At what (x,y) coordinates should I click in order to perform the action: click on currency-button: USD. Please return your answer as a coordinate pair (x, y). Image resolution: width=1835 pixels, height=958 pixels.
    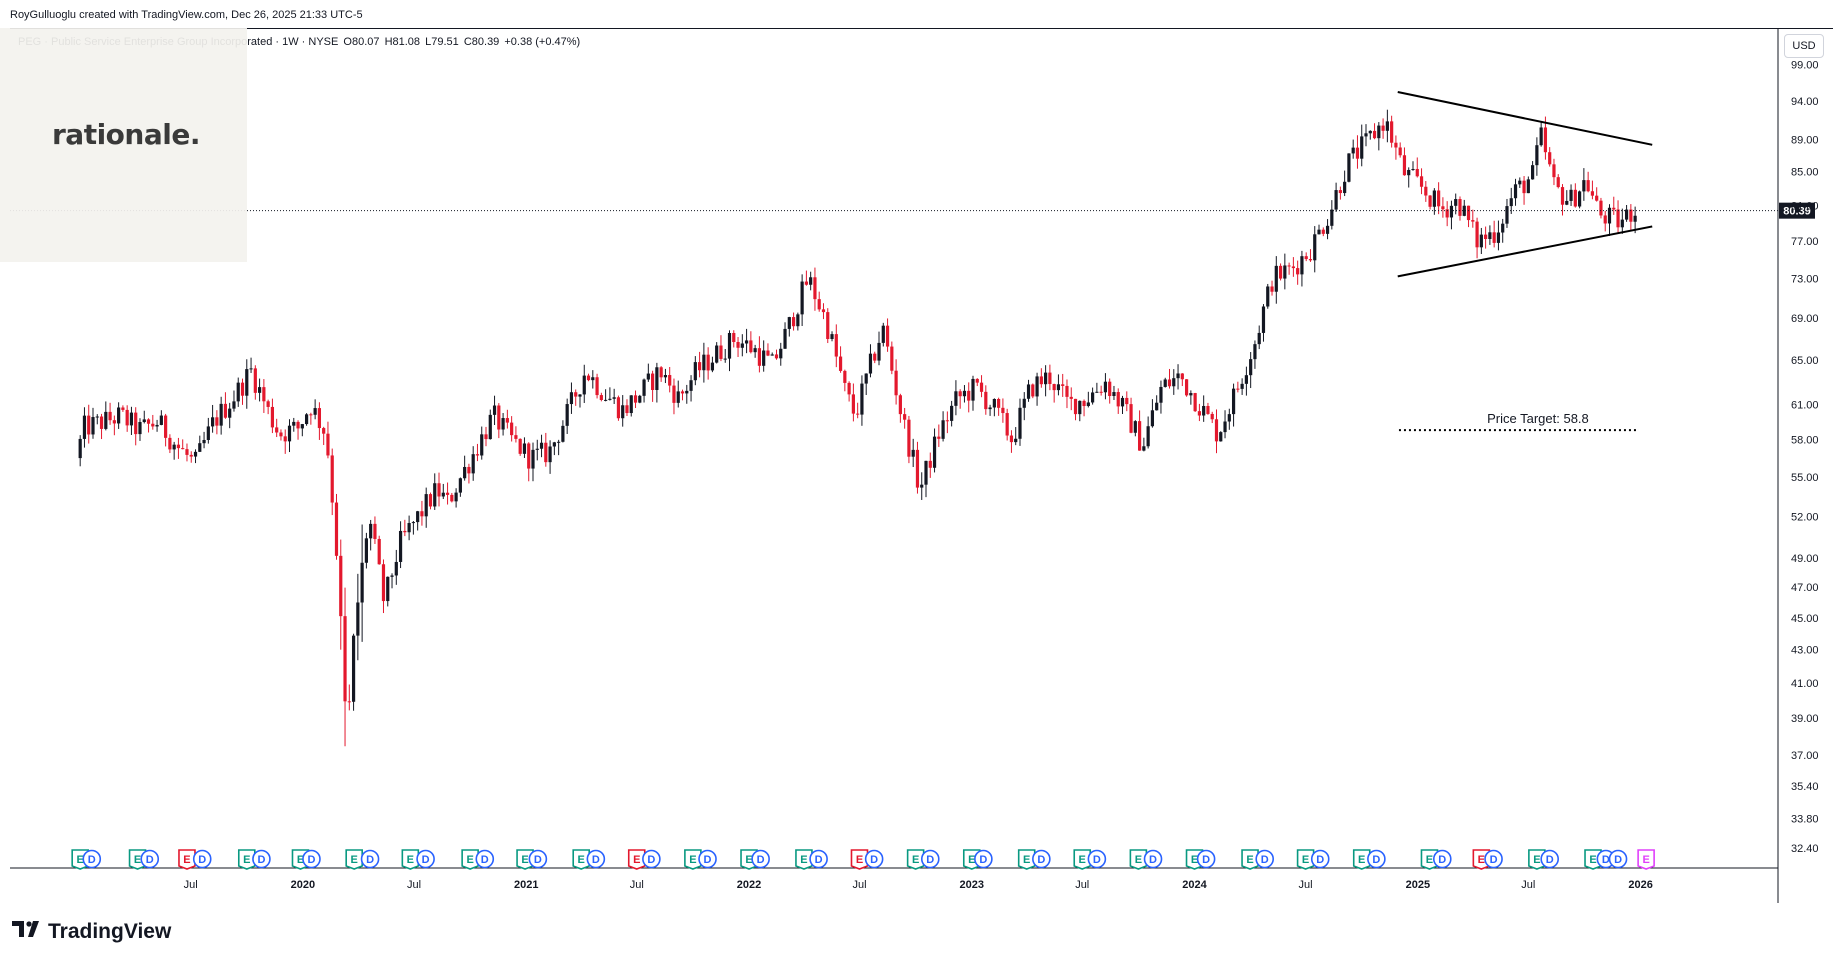
    Looking at the image, I should click on (1804, 46).